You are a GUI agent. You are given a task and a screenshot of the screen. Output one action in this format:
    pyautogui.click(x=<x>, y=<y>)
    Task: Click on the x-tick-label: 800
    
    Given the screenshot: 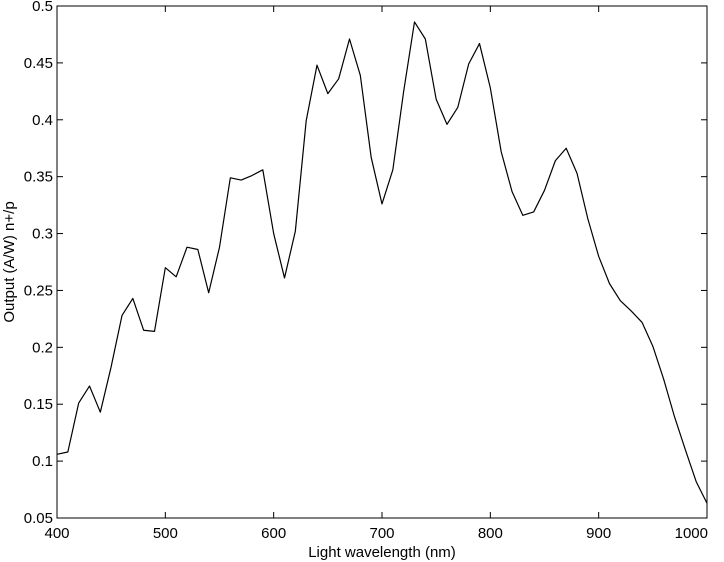 What is the action you would take?
    pyautogui.click(x=490, y=533)
    